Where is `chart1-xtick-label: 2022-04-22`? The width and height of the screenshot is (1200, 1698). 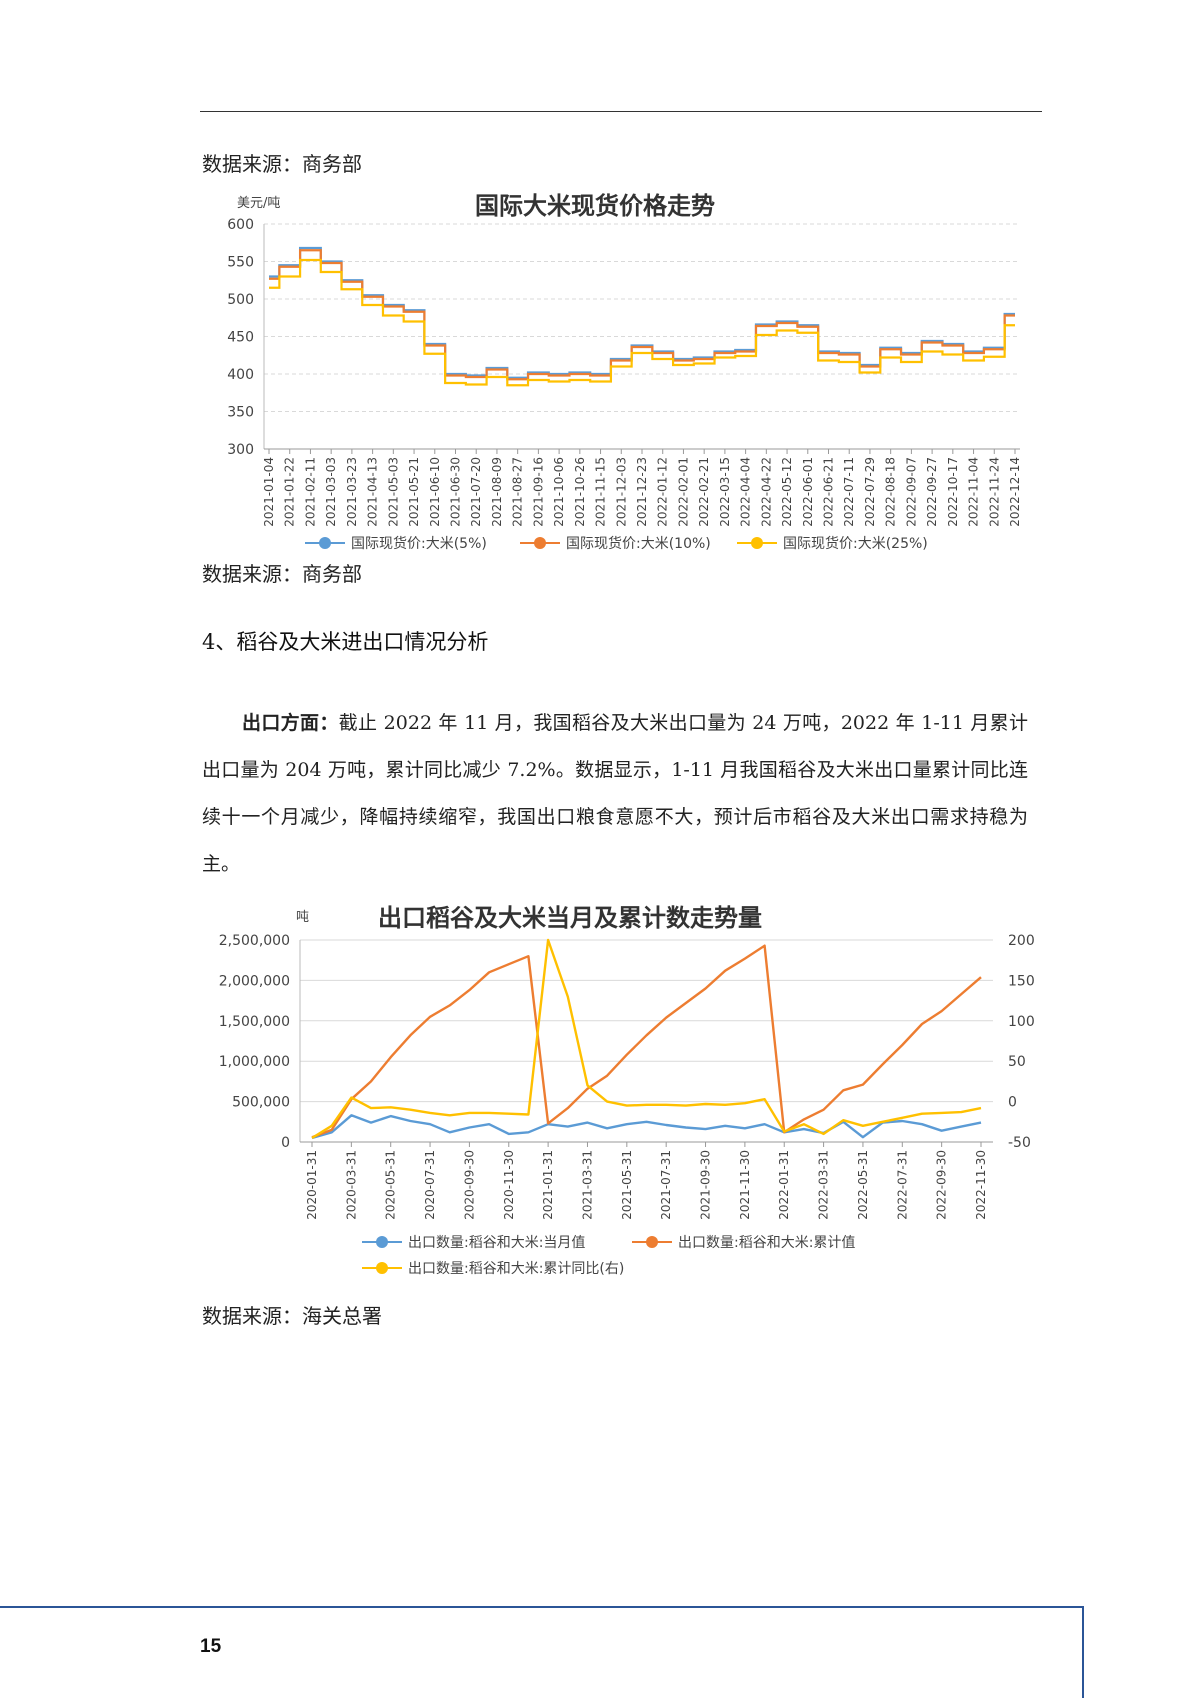
chart1-xtick-label: 2022-04-22 is located at coordinates (766, 492).